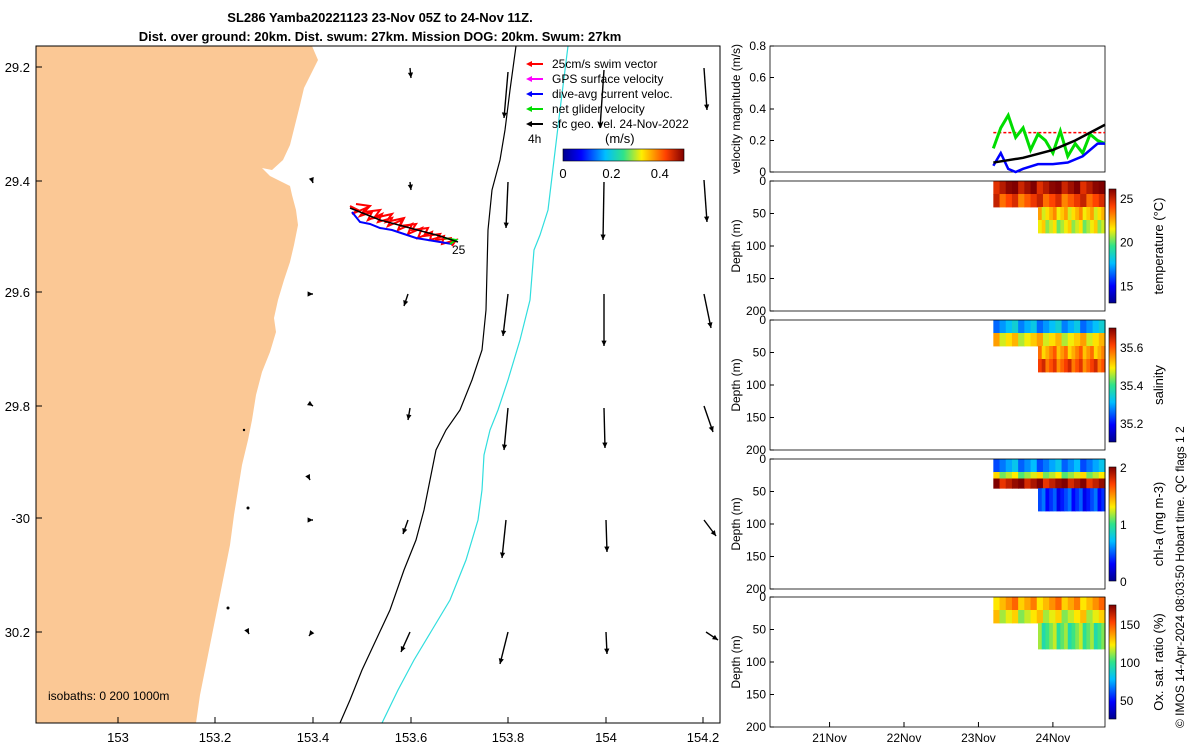  Describe the element at coordinates (1130, 663) in the screenshot. I see `colorbar-tick-label: 100` at that location.